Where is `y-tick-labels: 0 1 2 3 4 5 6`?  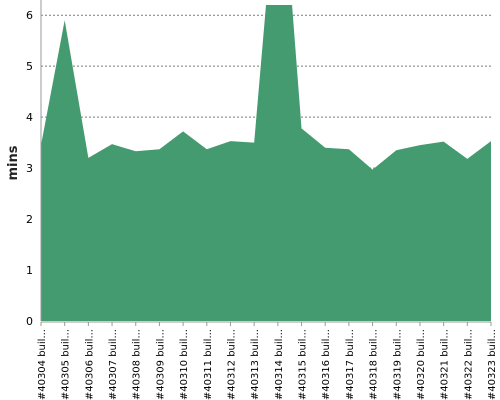 y-tick-labels: 0 1 2 3 4 5 6 is located at coordinates (29, 168).